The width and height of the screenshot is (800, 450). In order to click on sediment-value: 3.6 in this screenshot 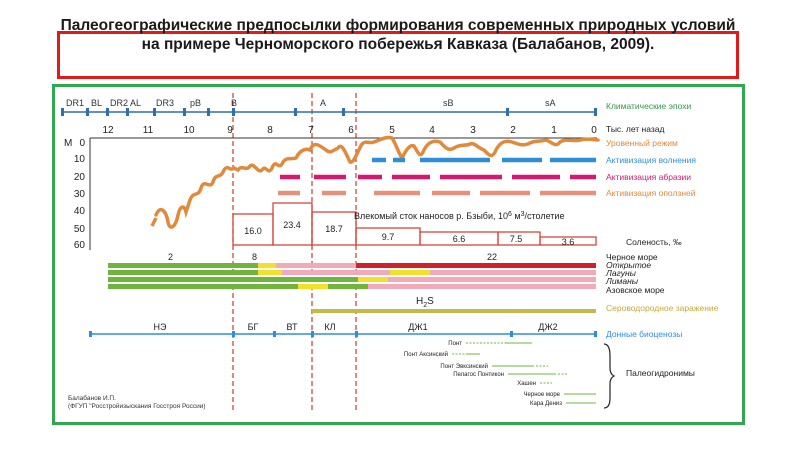, I will do `click(568, 242)`.